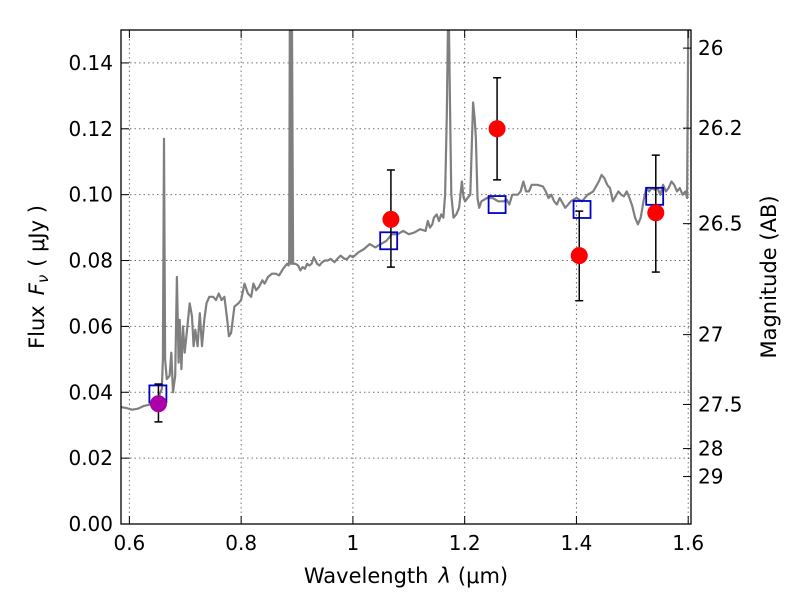 The image size is (800, 600). Describe the element at coordinates (720, 224) in the screenshot. I see `y2-tick-label: 26.5` at that location.